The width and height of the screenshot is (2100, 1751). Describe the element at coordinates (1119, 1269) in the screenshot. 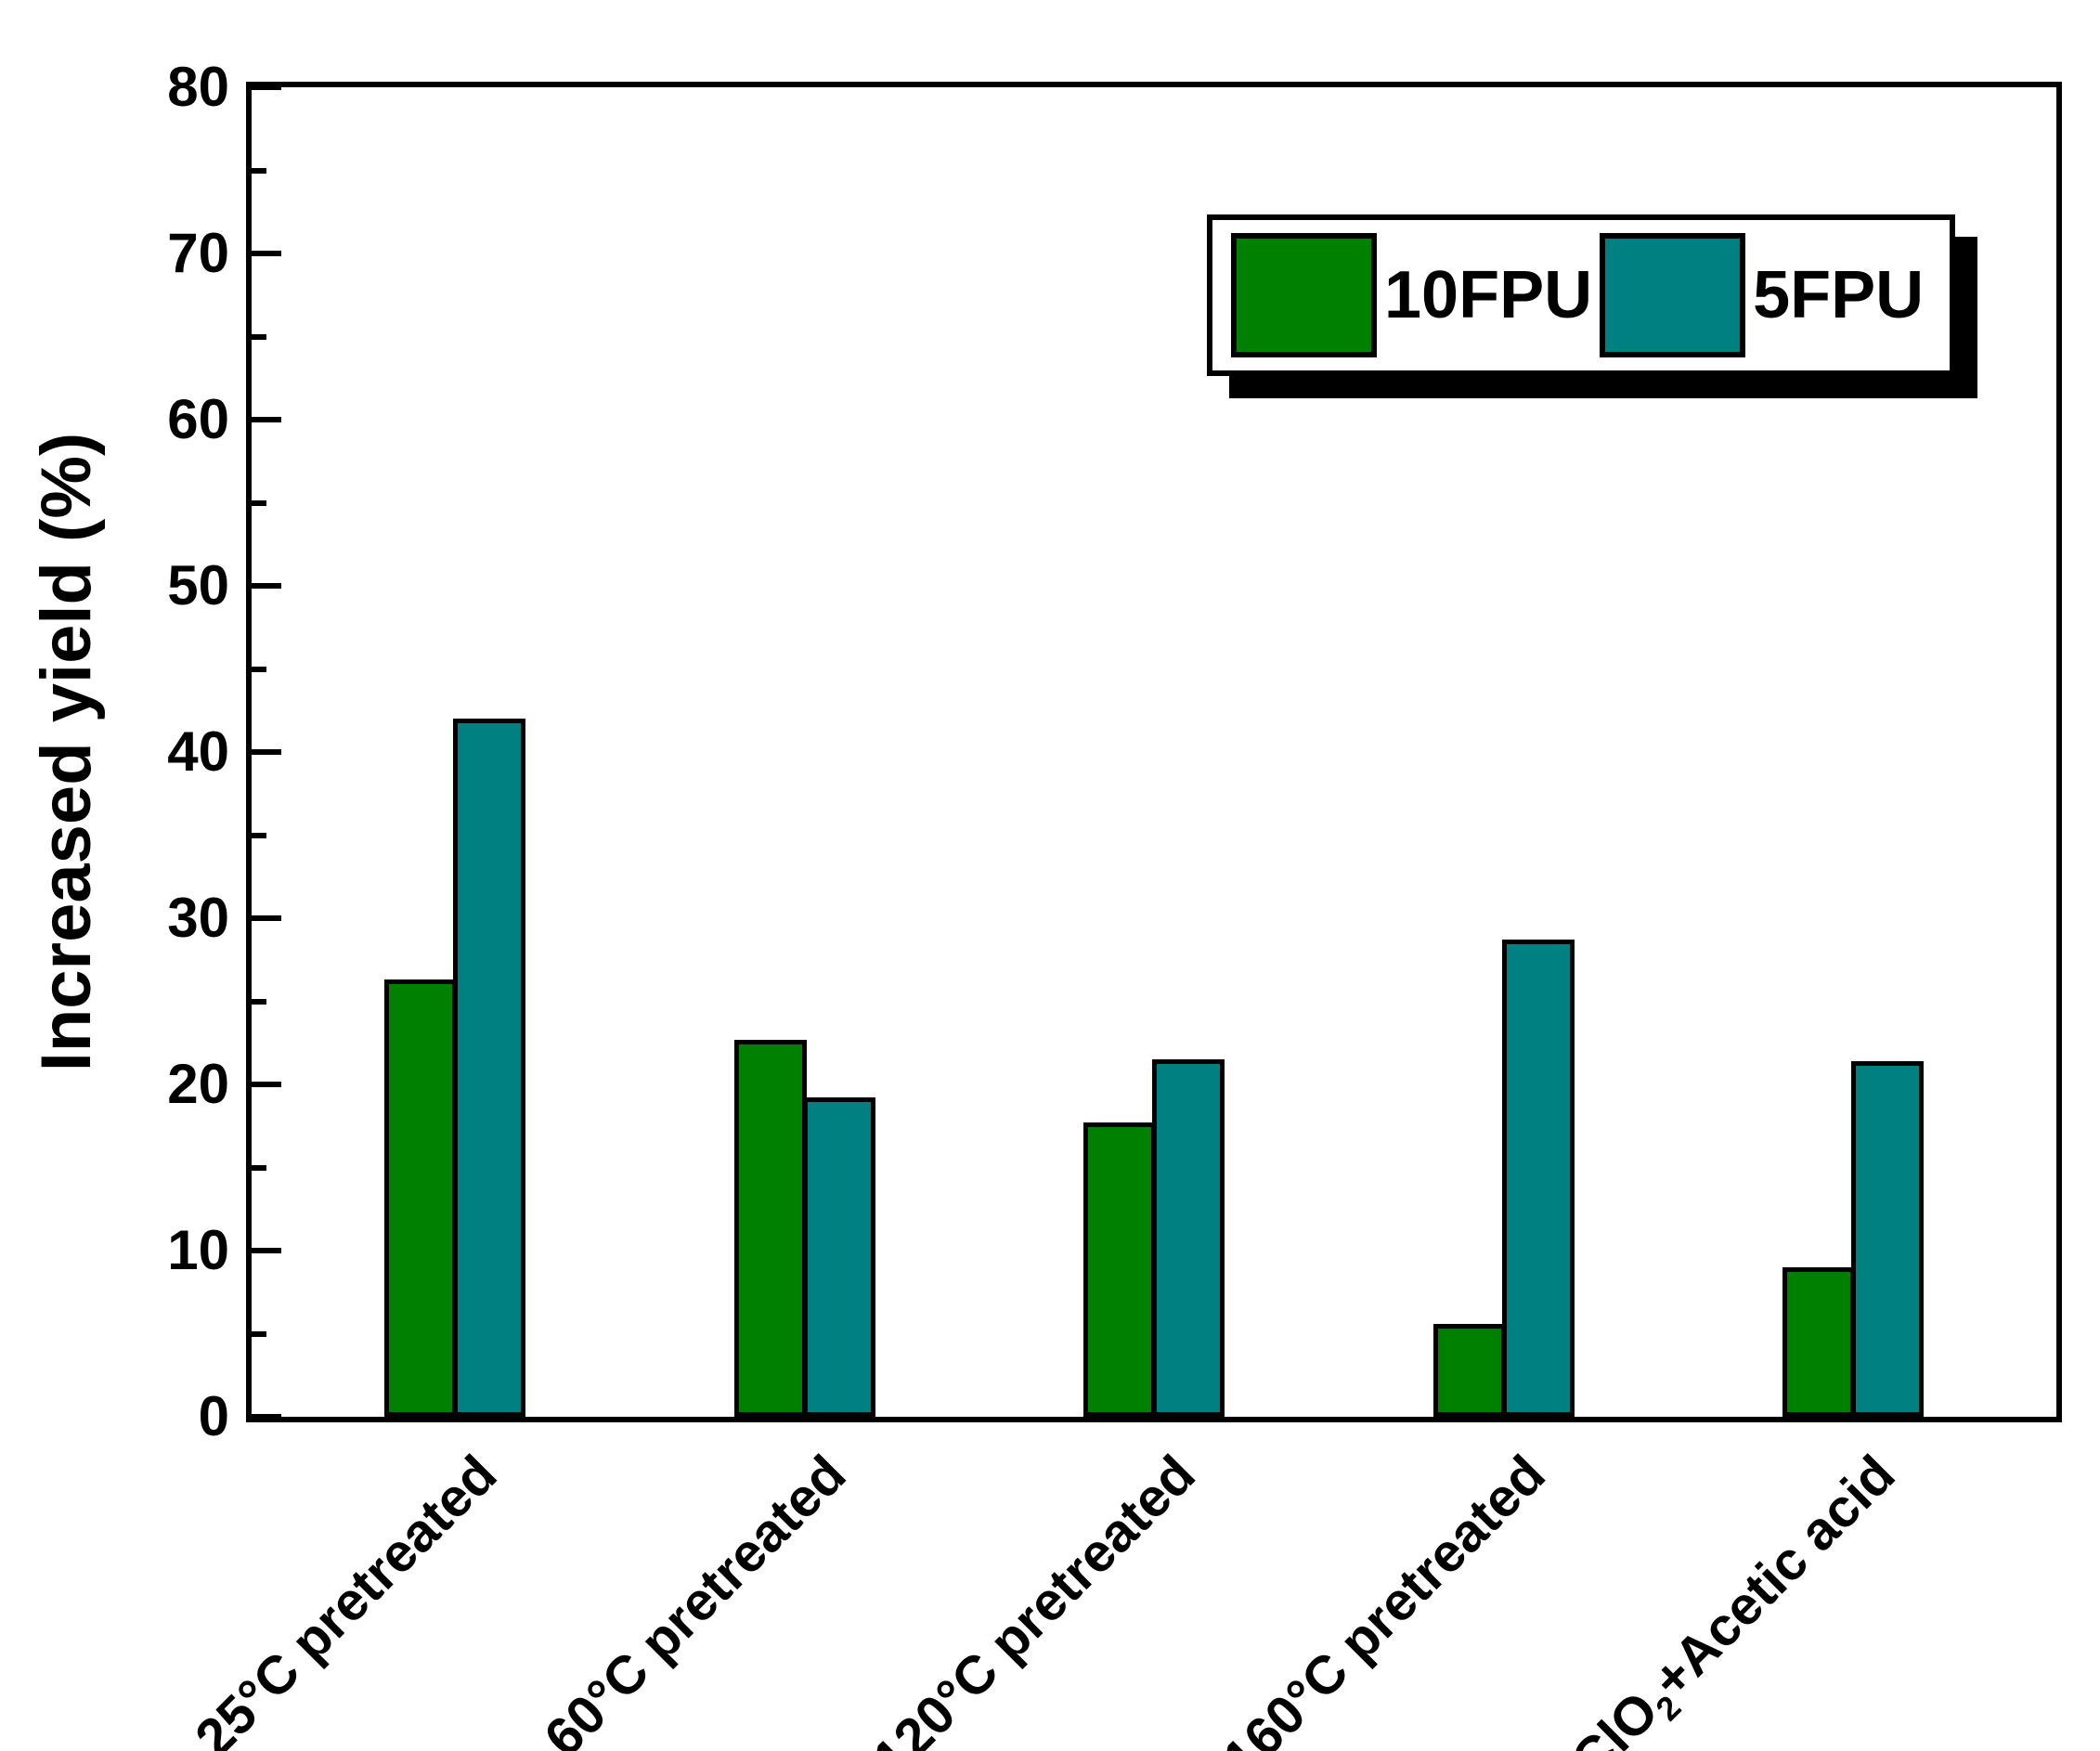

I see `bar-10fpu-group3` at that location.